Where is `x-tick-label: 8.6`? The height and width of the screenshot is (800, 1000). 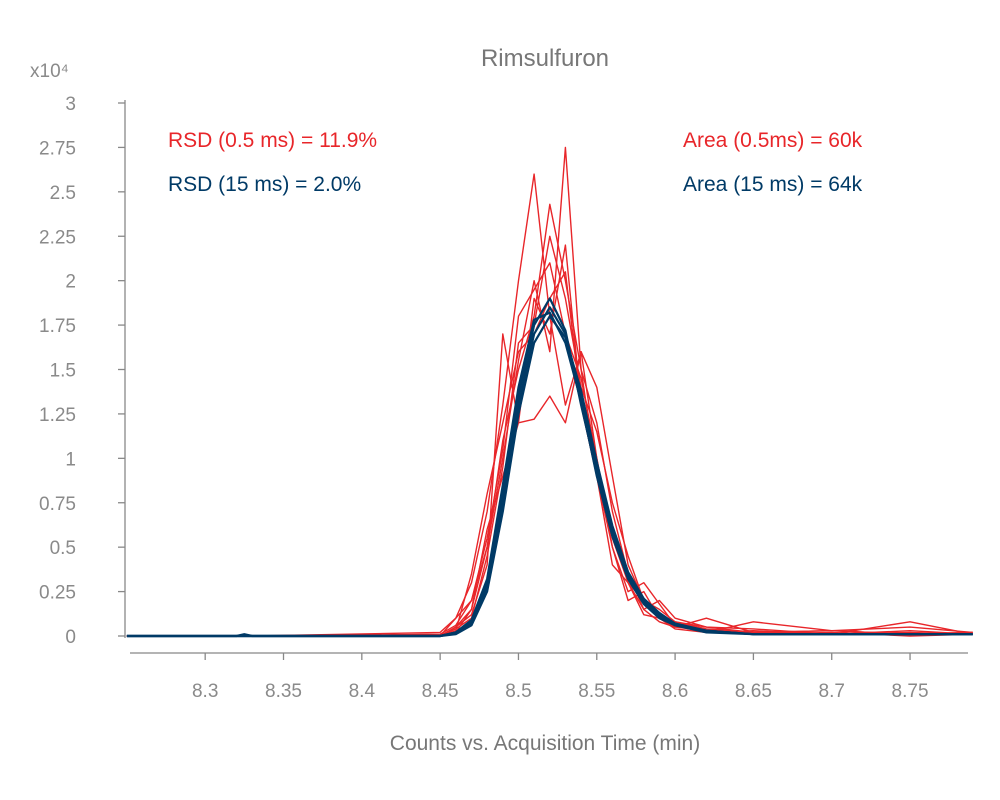 x-tick-label: 8.6 is located at coordinates (675, 691).